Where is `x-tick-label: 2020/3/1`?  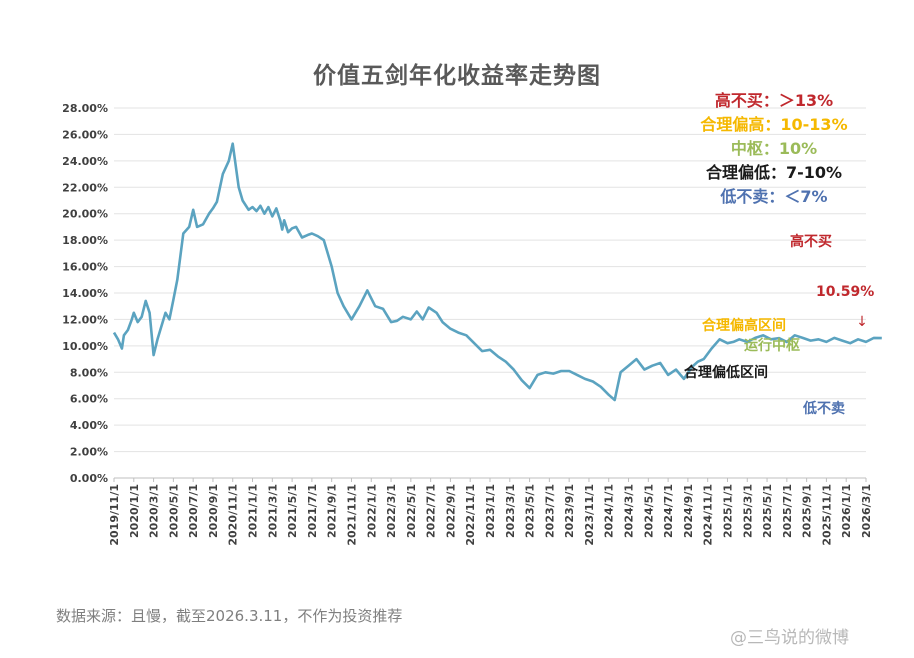 x-tick-label: 2020/3/1 is located at coordinates (154, 511).